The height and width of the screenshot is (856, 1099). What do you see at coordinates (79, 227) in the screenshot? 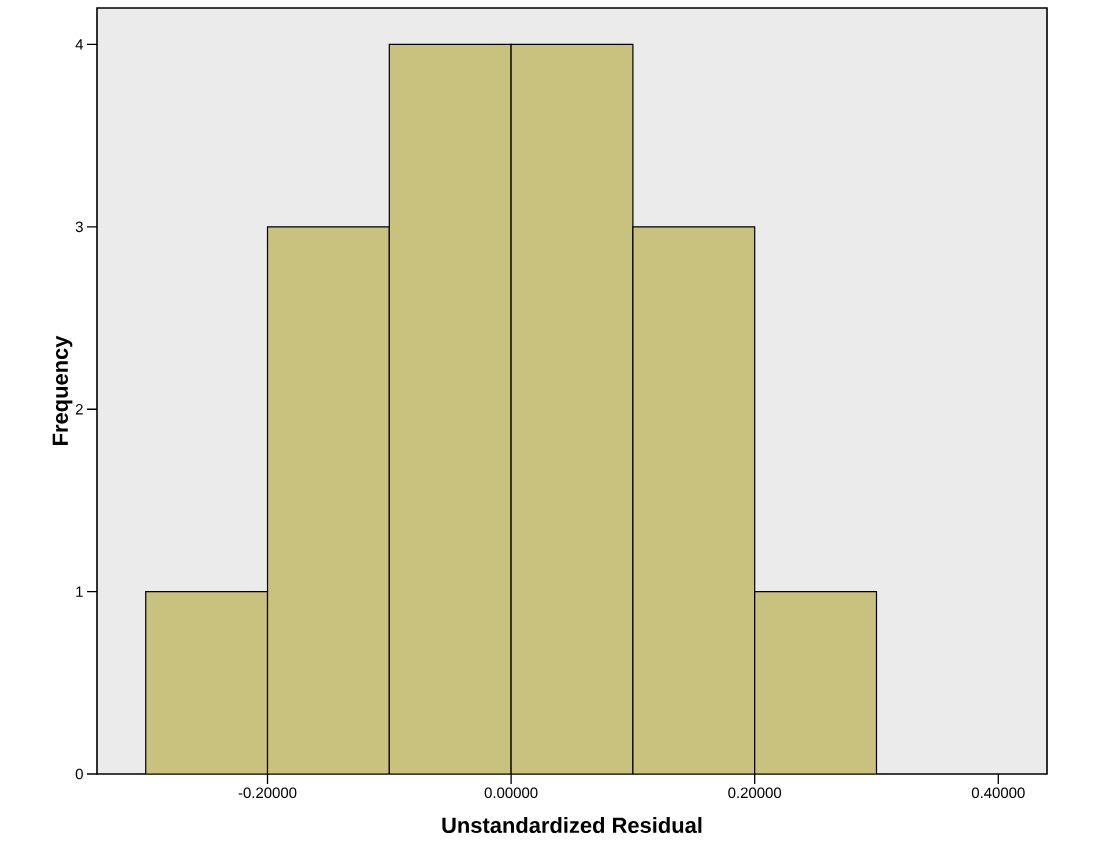
I see `y-tick-label: 3` at bounding box center [79, 227].